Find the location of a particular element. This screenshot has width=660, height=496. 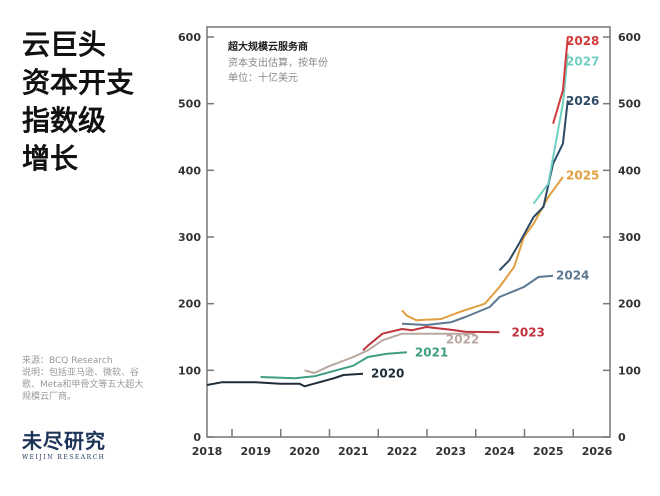

headline-line: 增长 is located at coordinates (50, 158).